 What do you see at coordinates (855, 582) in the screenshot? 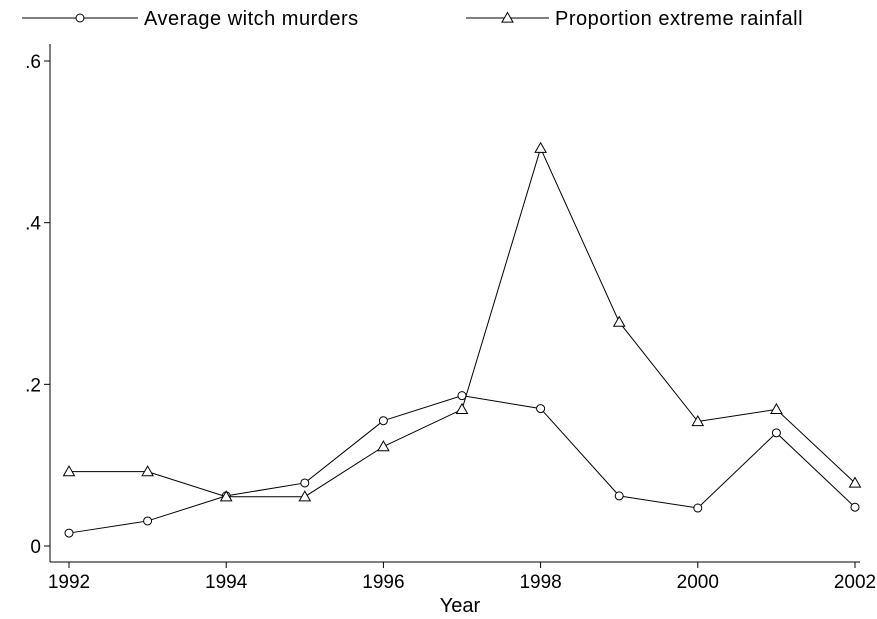
I see `x-tick-label-5: 2002` at bounding box center [855, 582].